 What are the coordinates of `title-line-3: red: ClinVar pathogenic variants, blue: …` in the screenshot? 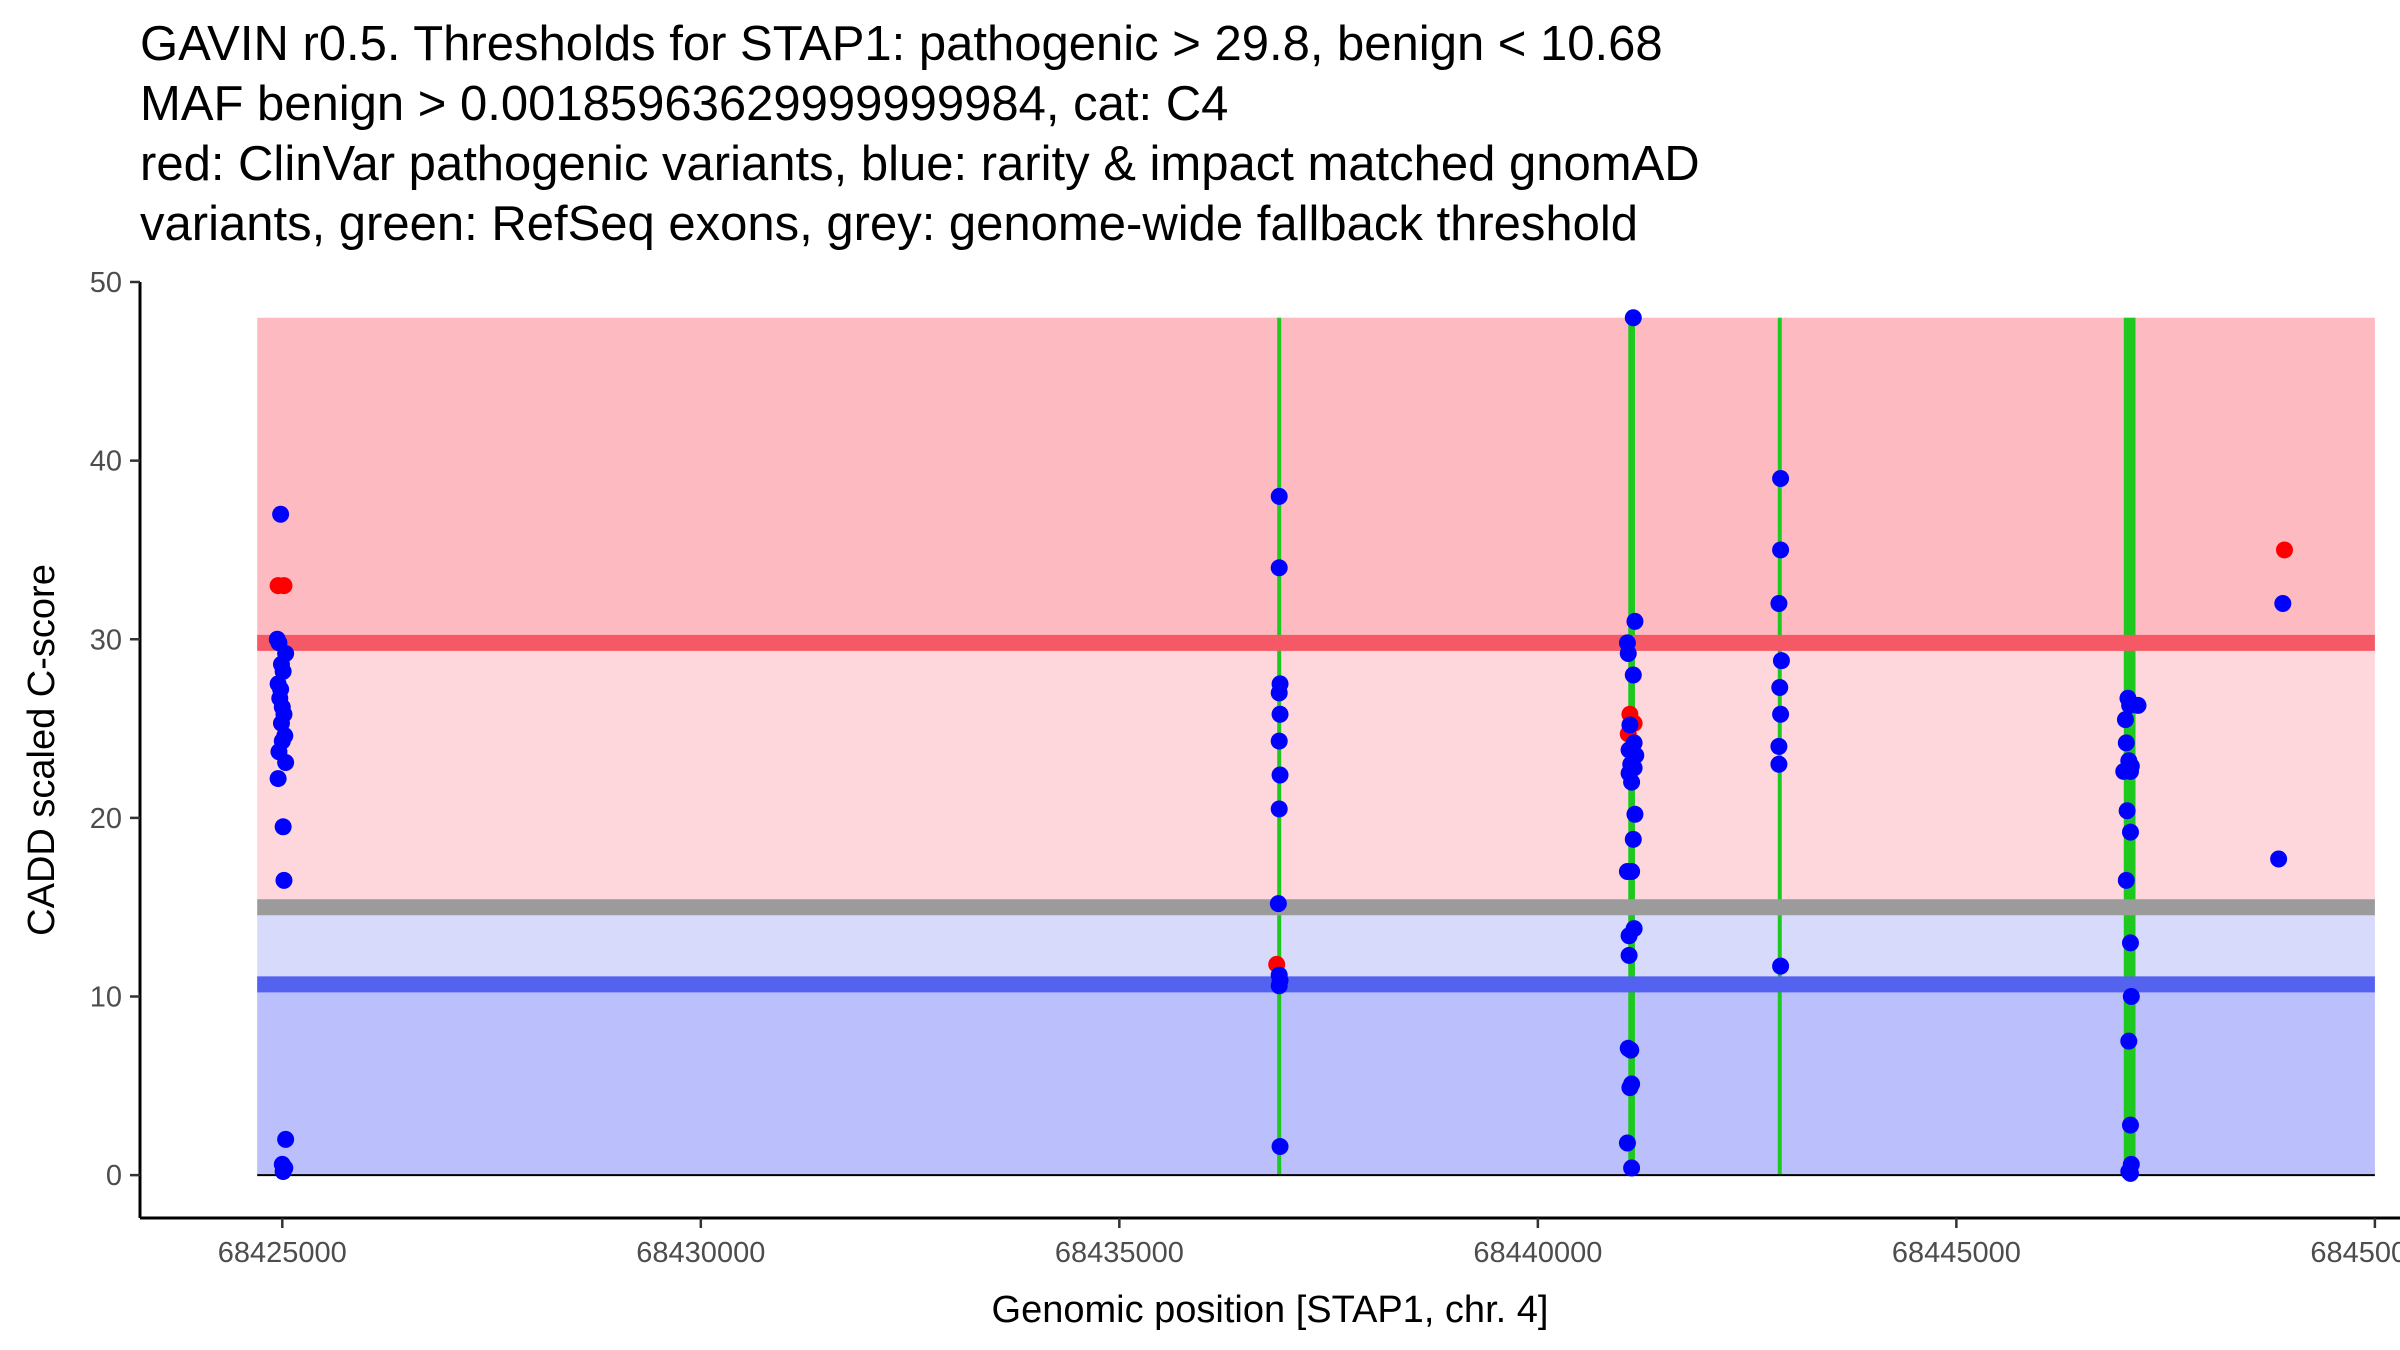 It's located at (920, 164).